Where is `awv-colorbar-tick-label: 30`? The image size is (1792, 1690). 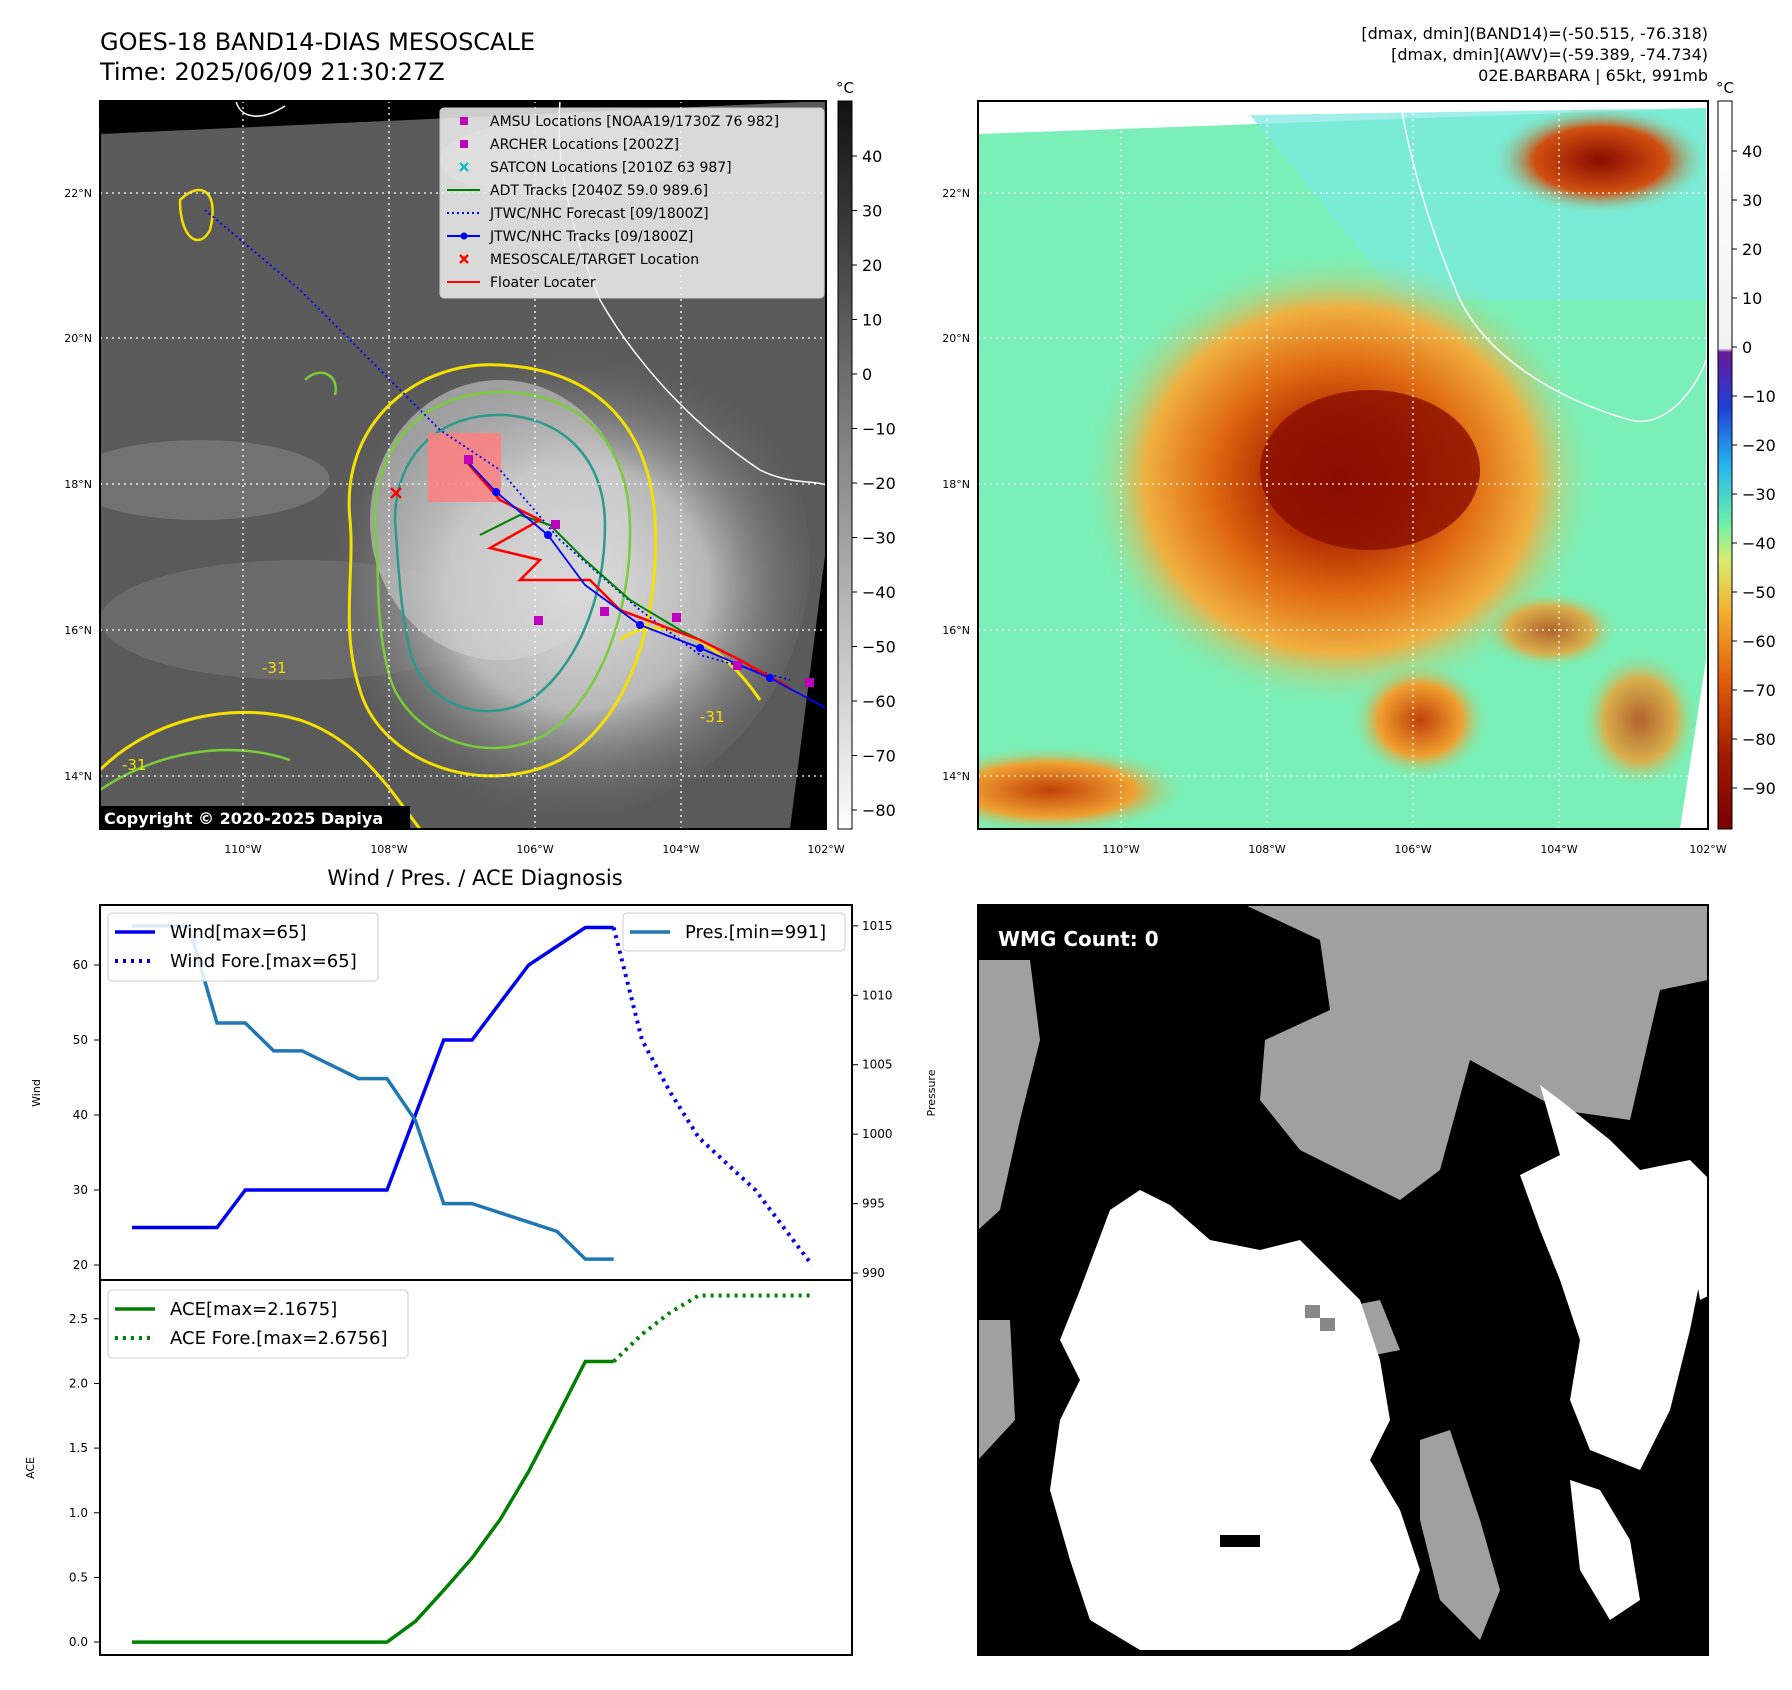
awv-colorbar-tick-label: 30 is located at coordinates (1752, 200).